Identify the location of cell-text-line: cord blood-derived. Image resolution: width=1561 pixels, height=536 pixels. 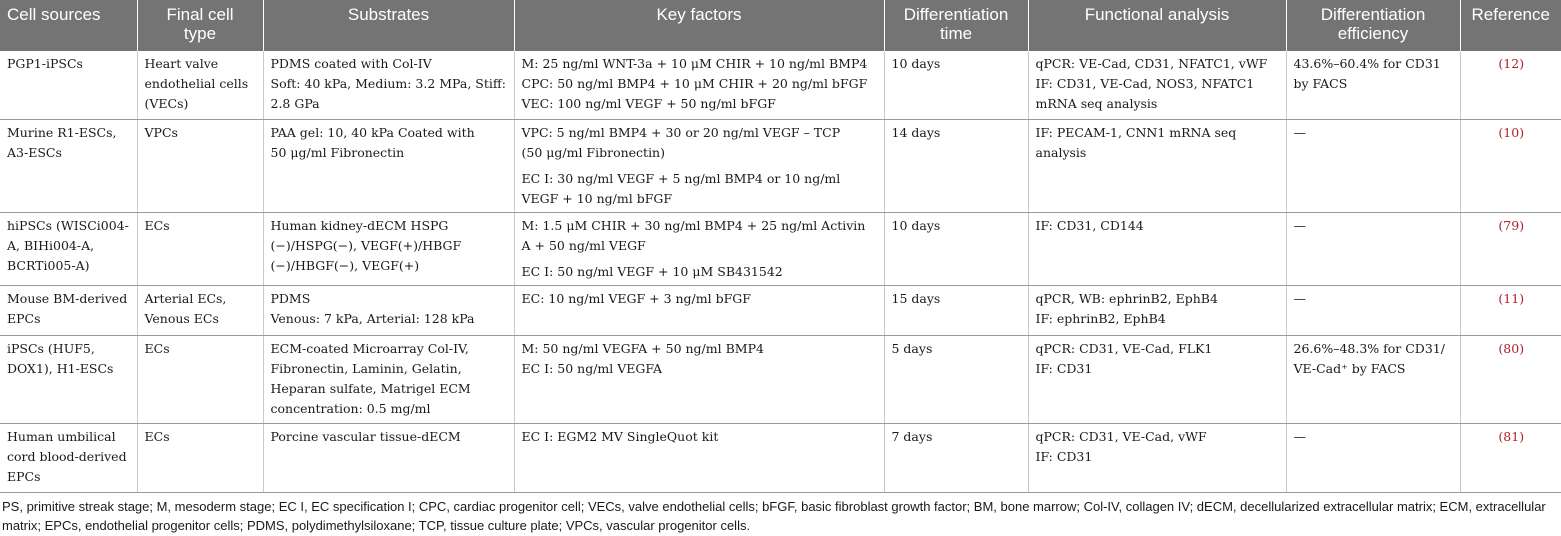
(67, 456).